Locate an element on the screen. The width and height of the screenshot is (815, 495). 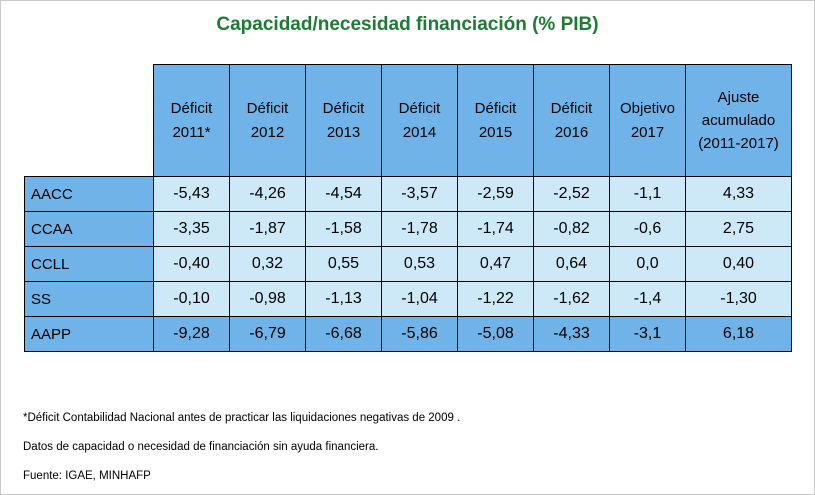
value-cell: -1,22 is located at coordinates (495, 299).